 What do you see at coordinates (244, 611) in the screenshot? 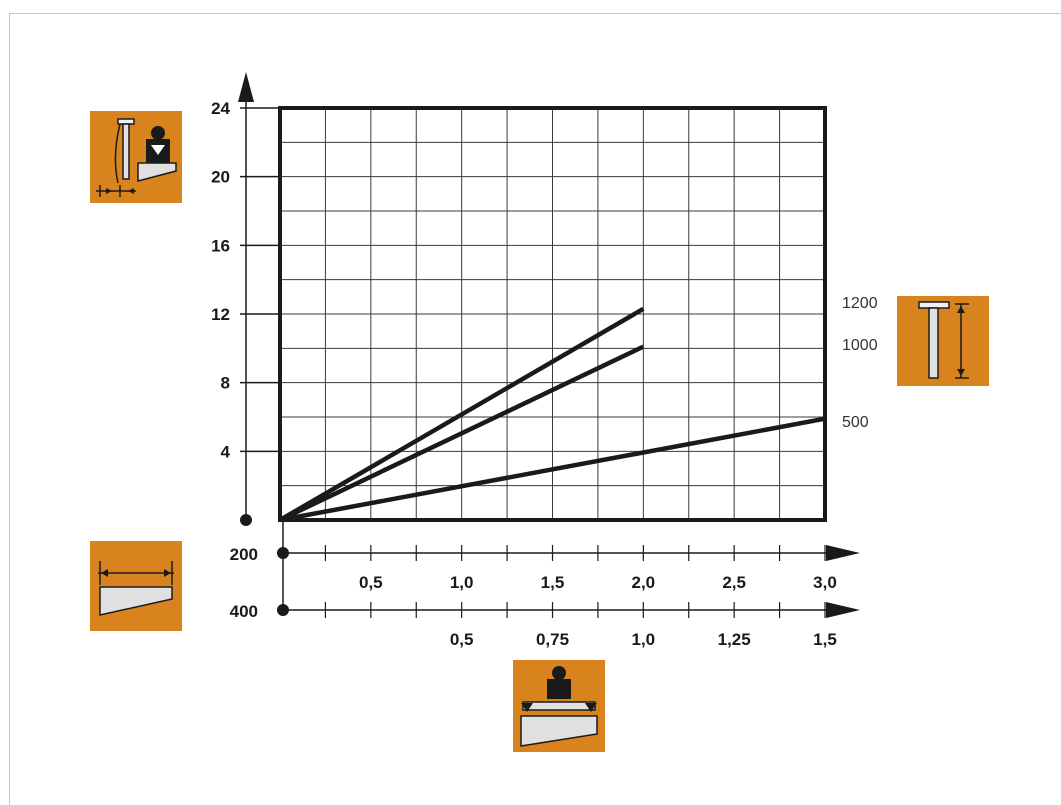
I see `x-axis-side-label: 400` at bounding box center [244, 611].